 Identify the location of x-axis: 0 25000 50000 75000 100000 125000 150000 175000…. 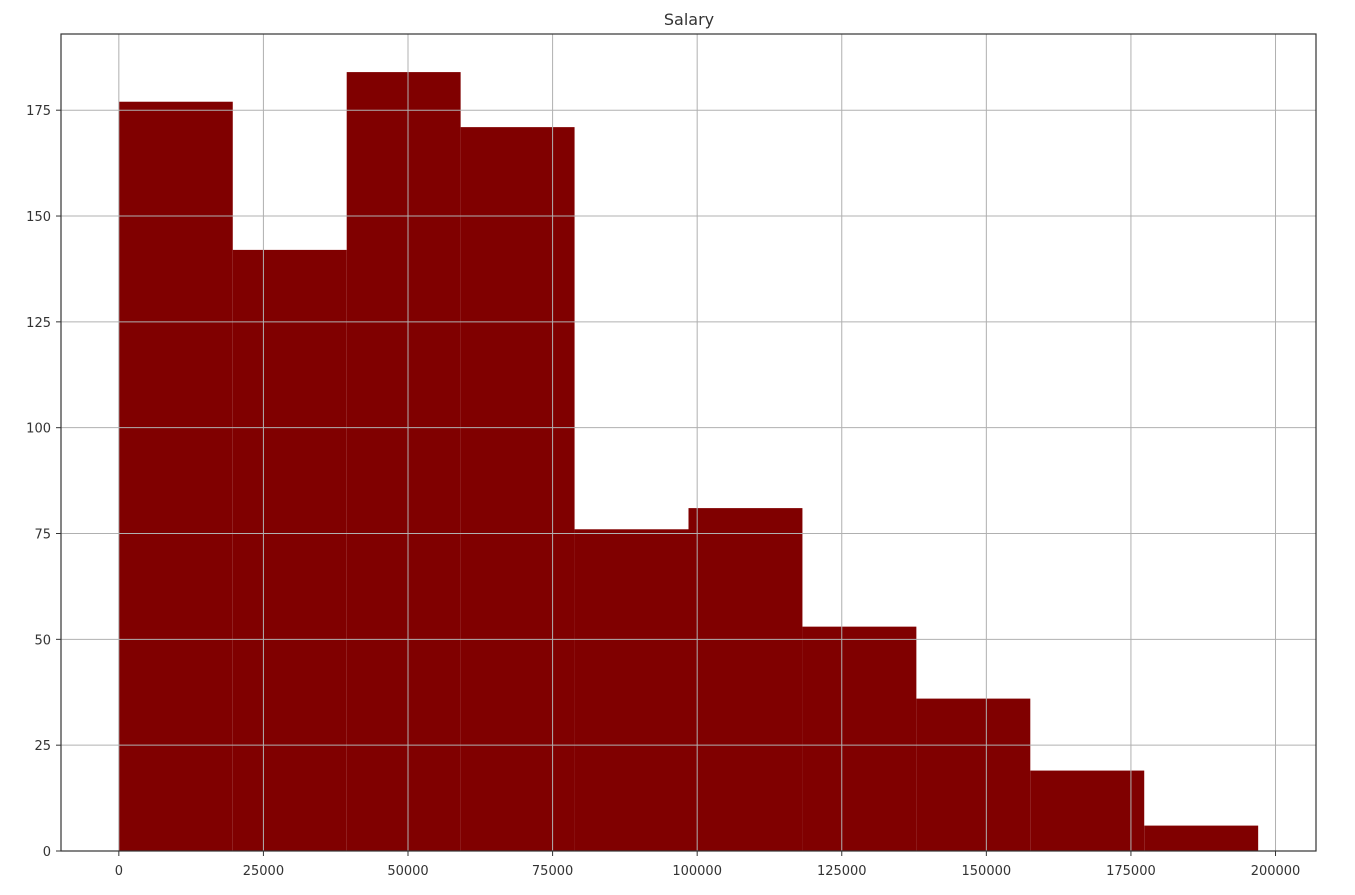
(708, 865).